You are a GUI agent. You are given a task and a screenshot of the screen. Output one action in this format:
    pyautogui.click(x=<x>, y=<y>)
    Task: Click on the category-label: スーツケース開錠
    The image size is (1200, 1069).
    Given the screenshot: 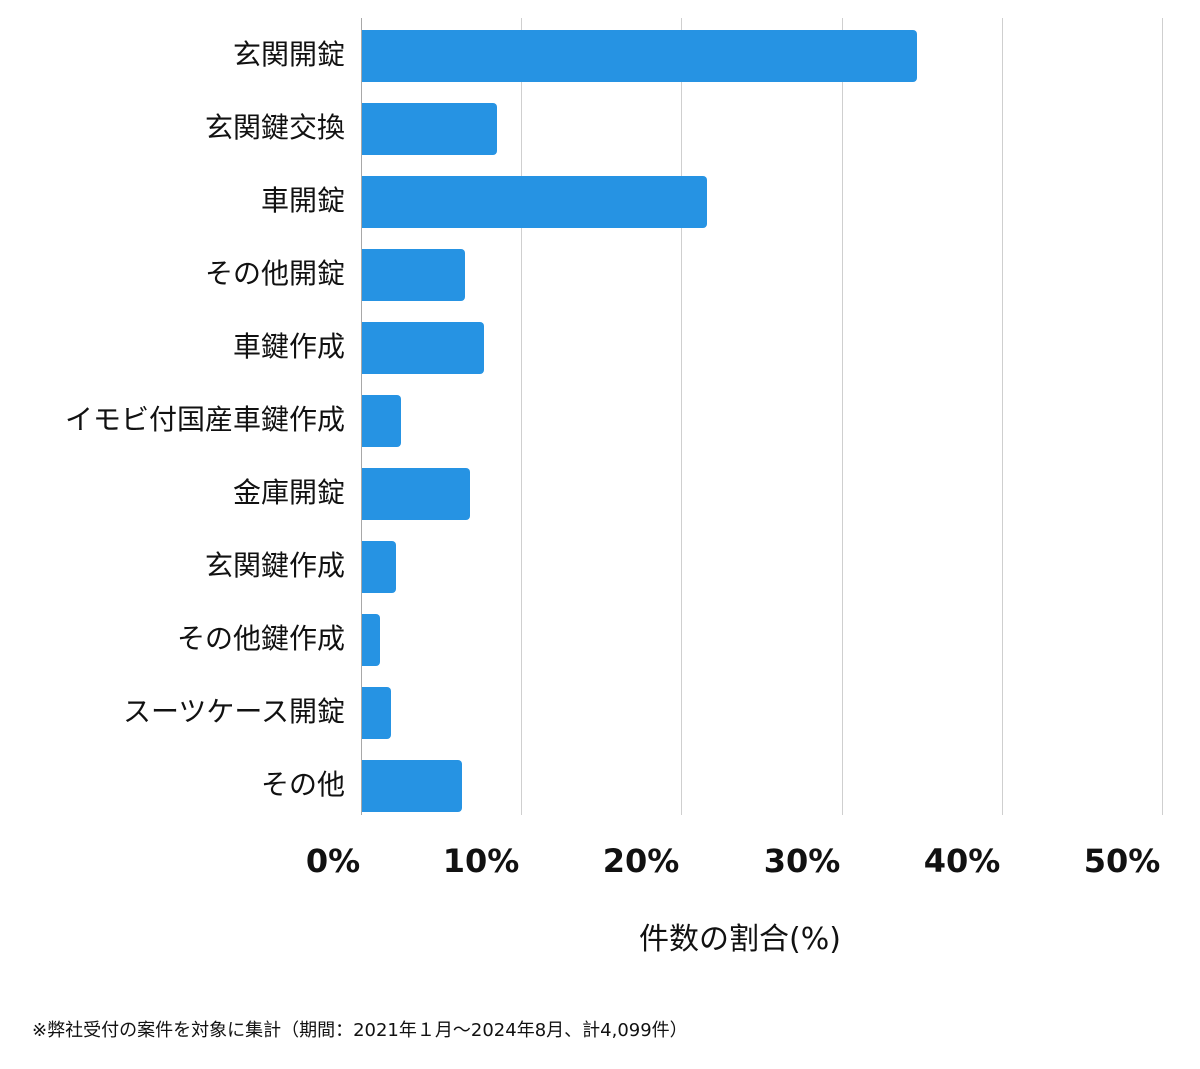 What is the action you would take?
    pyautogui.click(x=233, y=711)
    